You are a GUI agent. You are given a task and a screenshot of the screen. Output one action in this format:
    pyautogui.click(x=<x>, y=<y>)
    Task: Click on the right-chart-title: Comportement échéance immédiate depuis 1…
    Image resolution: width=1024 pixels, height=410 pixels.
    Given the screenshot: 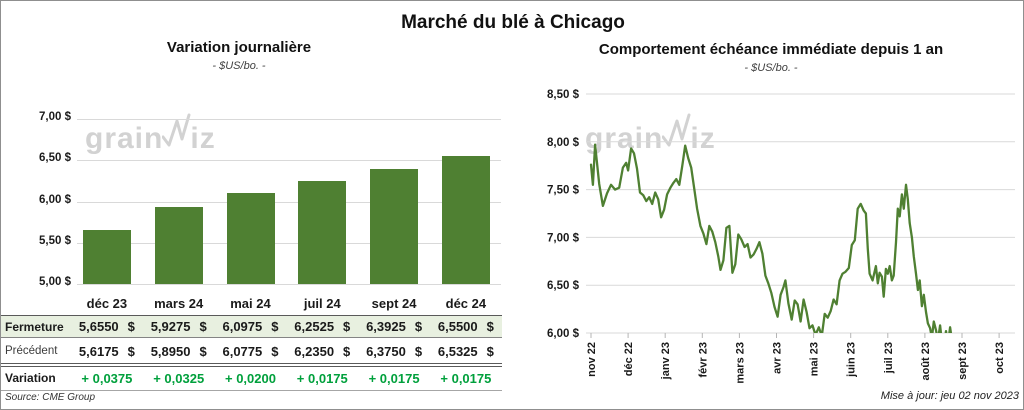 What is the action you would take?
    pyautogui.click(x=771, y=49)
    